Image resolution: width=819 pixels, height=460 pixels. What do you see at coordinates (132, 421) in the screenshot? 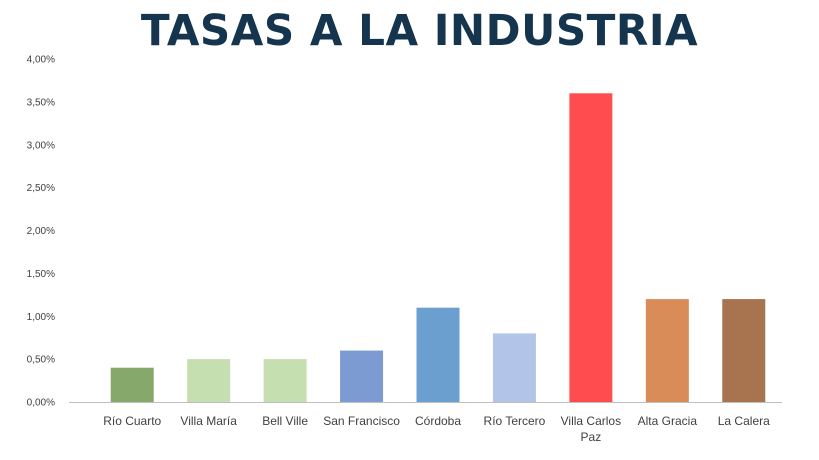
I see `x-tick-label: Río Cuarto` at bounding box center [132, 421].